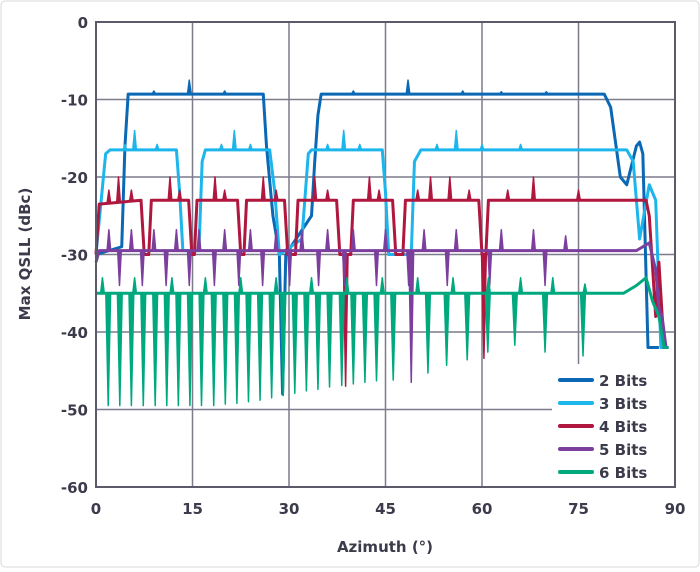 The width and height of the screenshot is (700, 572). Describe the element at coordinates (385, 547) in the screenshot. I see `x-axis-title: Azimuth (°)` at that location.